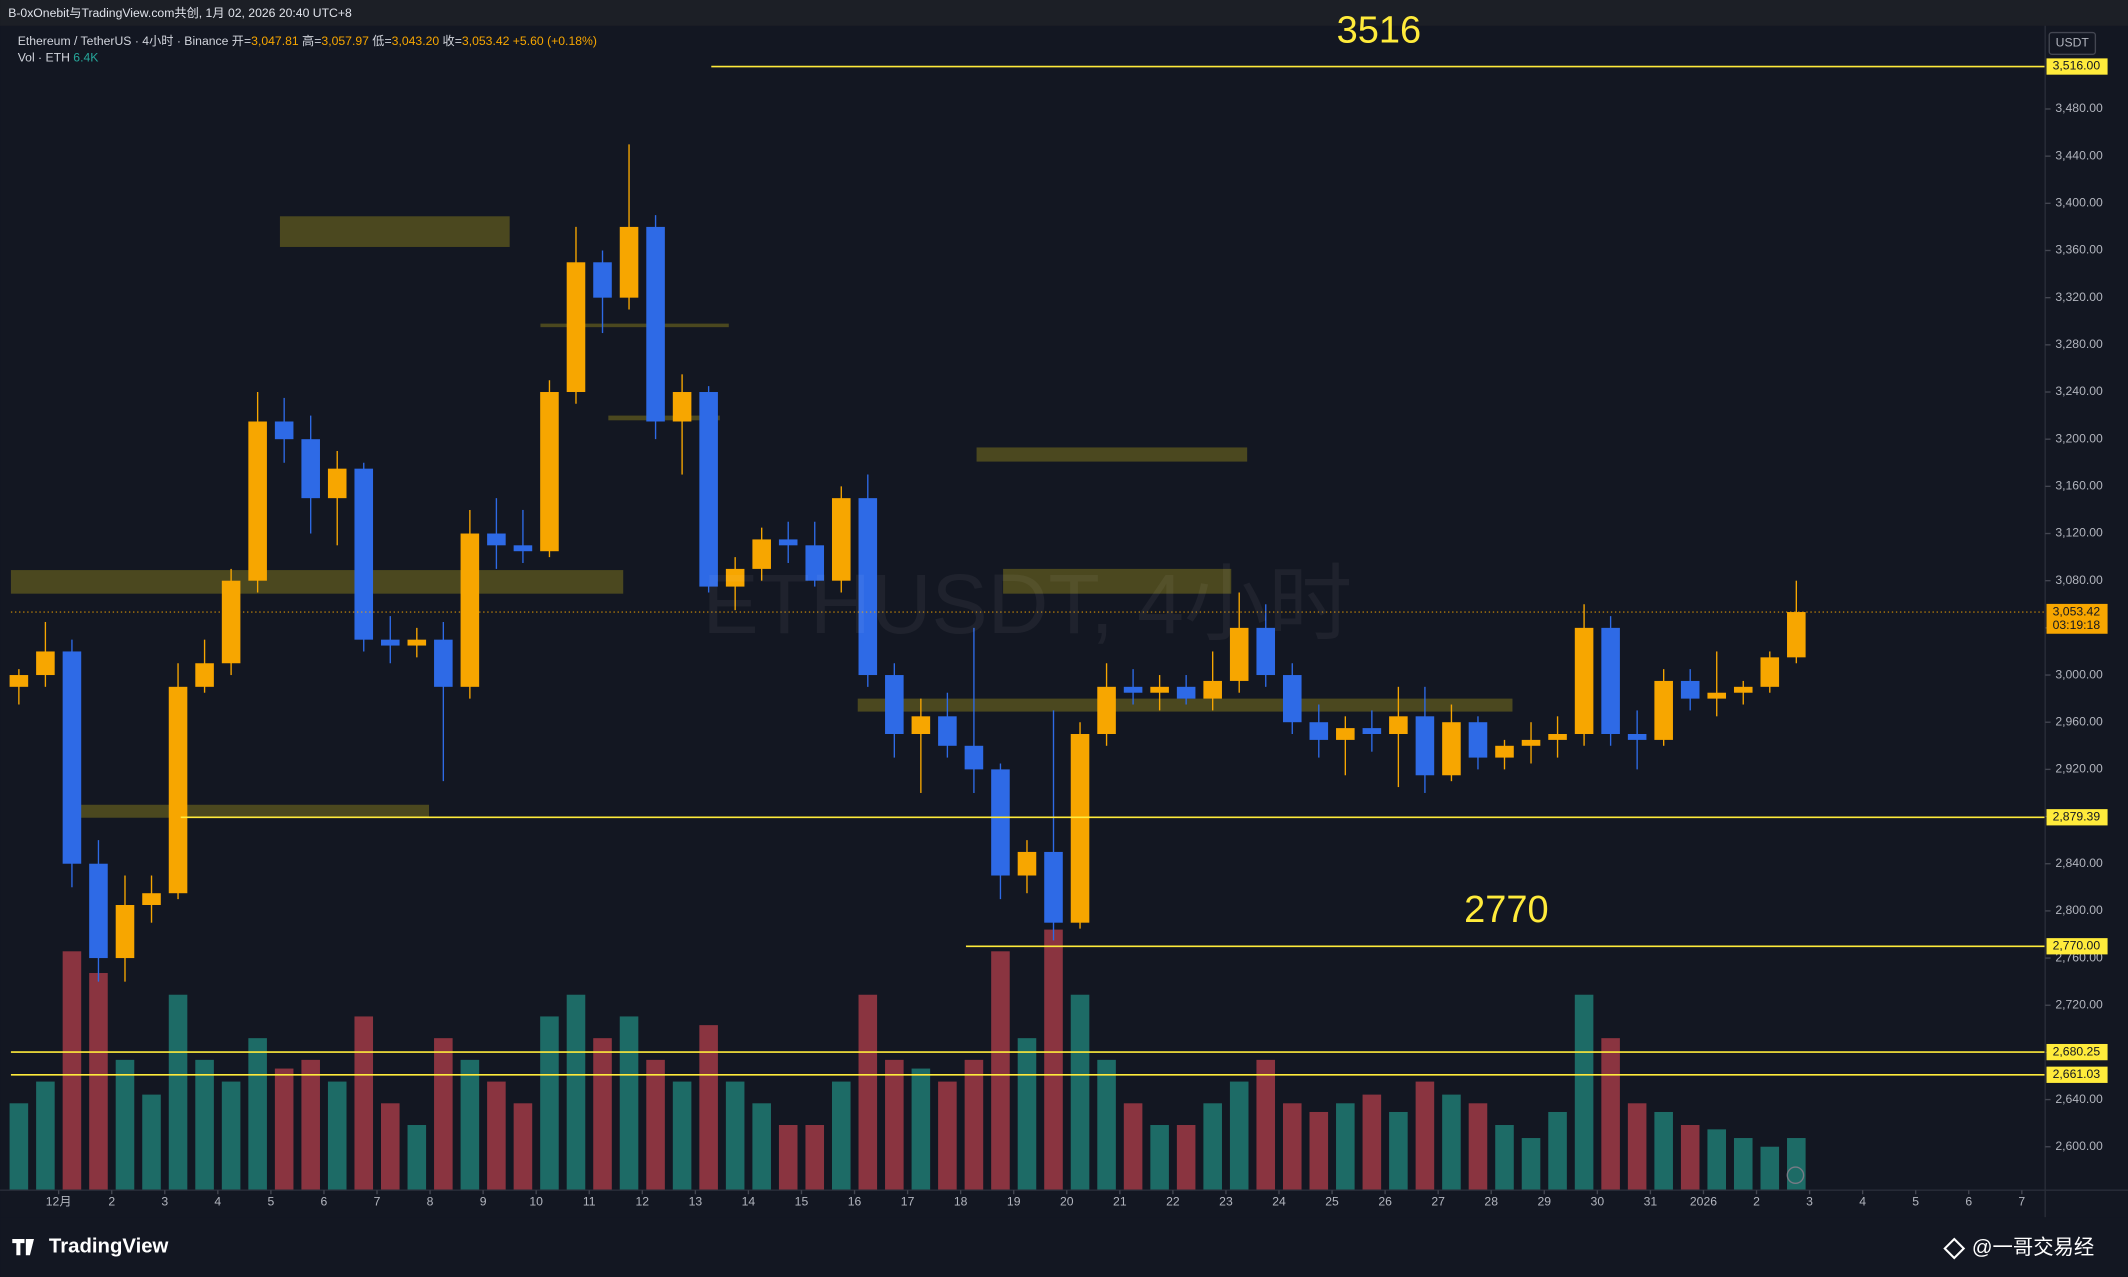  What do you see at coordinates (2079, 1099) in the screenshot?
I see `y-tick-label: 2,640.00` at bounding box center [2079, 1099].